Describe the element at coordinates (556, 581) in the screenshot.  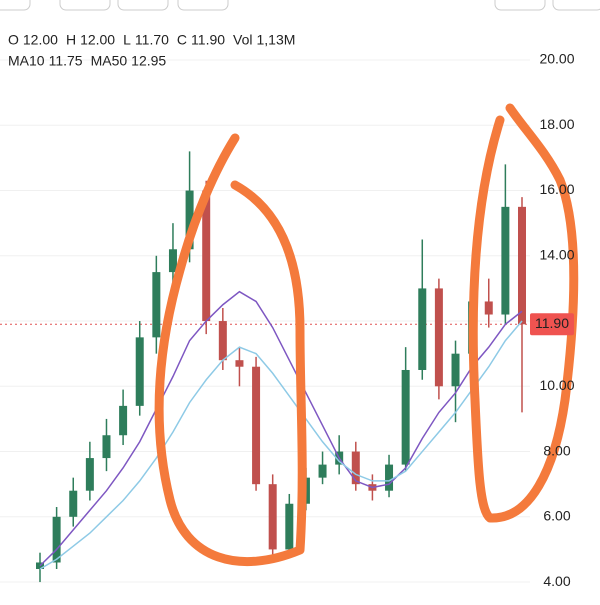
I see `y-tick-label: 4.00` at that location.